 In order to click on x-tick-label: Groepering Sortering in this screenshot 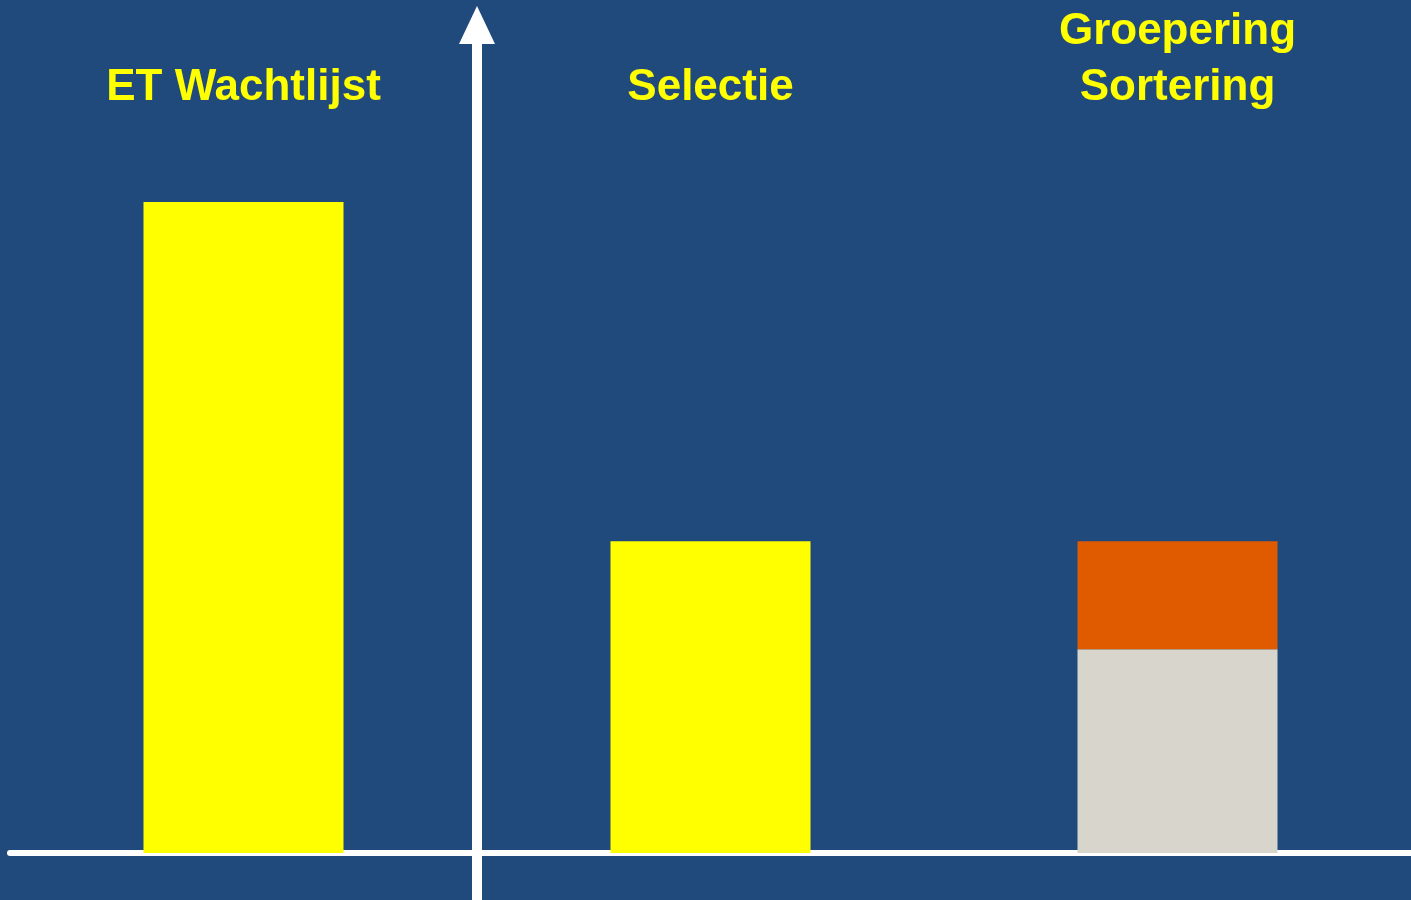, I will do `click(1177, 56)`.